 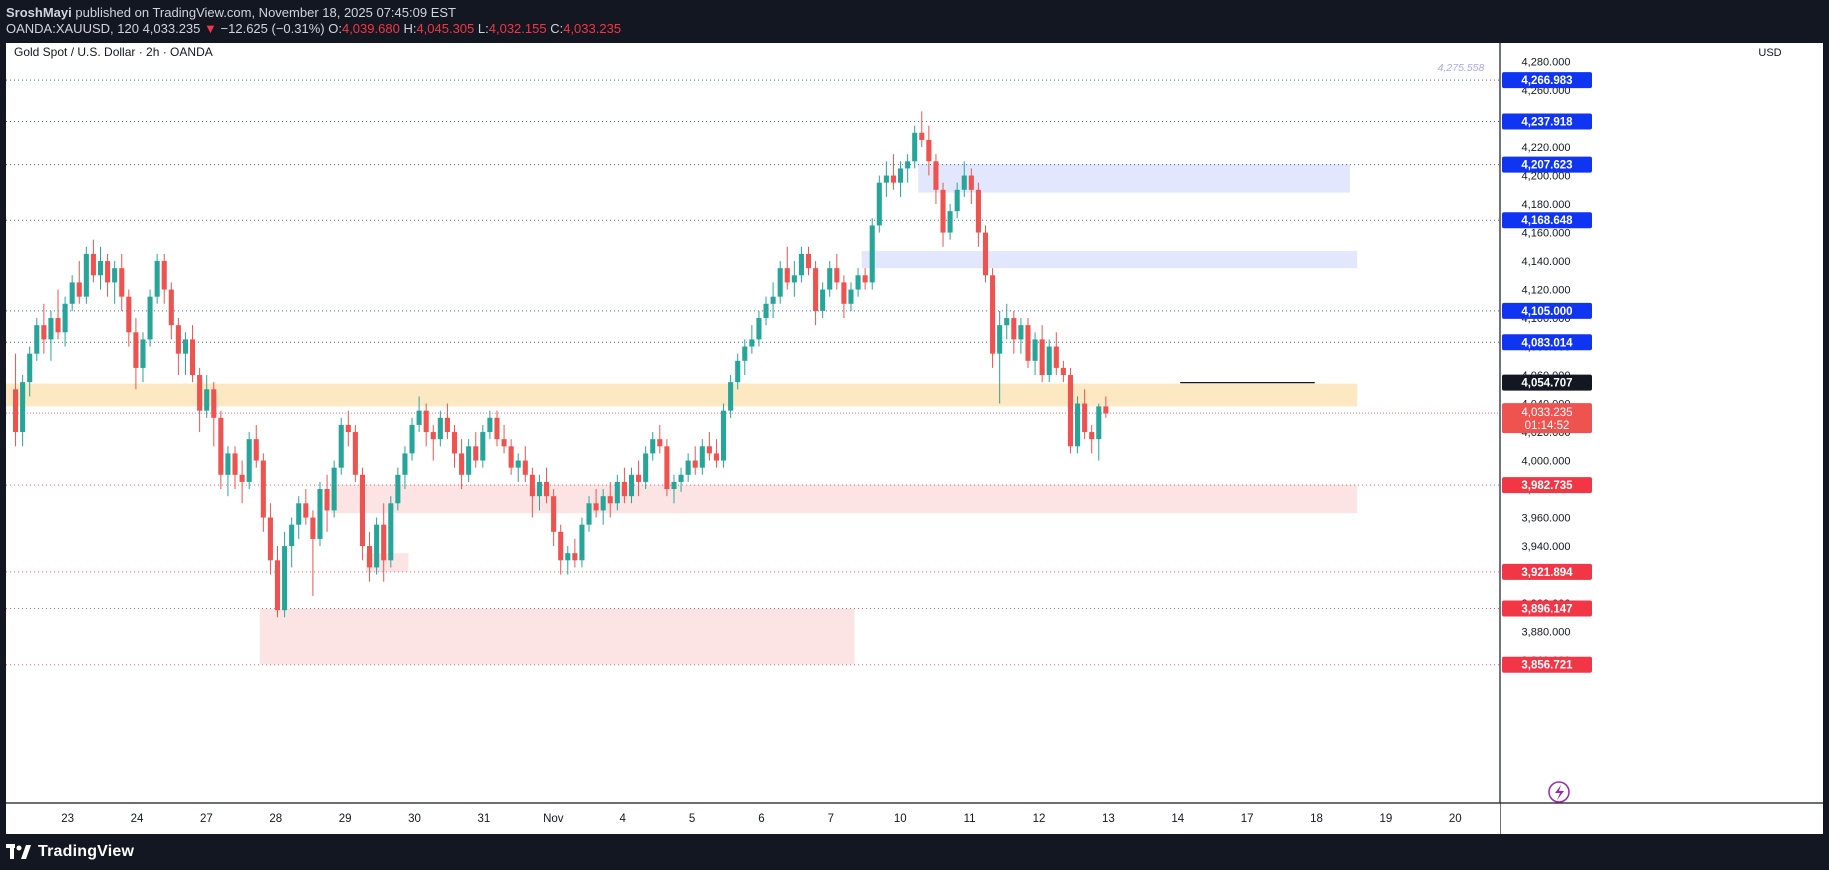 What do you see at coordinates (1769, 53) in the screenshot?
I see `currency-label: USD` at bounding box center [1769, 53].